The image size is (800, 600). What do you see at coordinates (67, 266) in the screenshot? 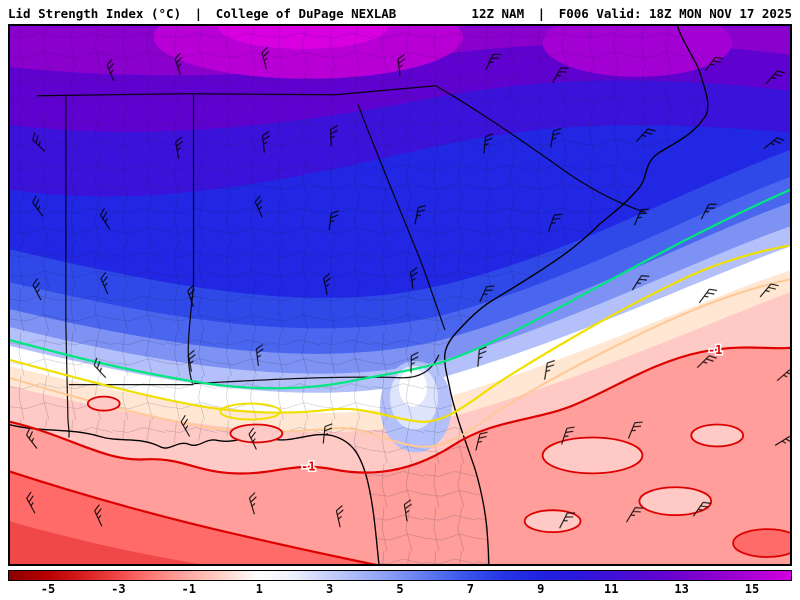
I see `state-line-ms-al` at bounding box center [67, 266].